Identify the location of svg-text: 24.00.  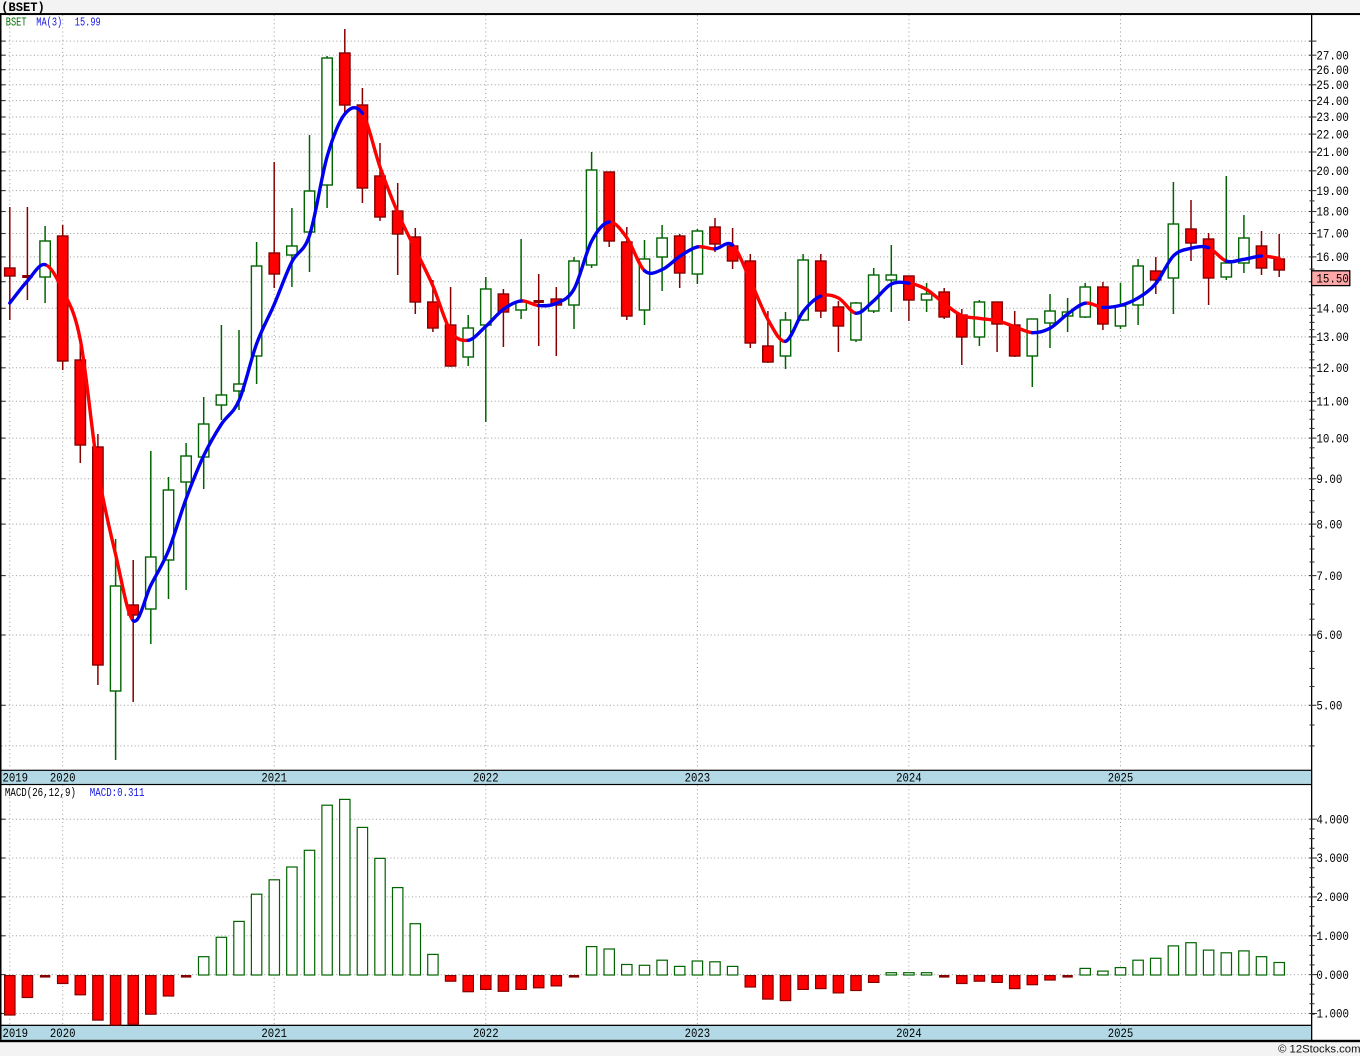
(1332, 101).